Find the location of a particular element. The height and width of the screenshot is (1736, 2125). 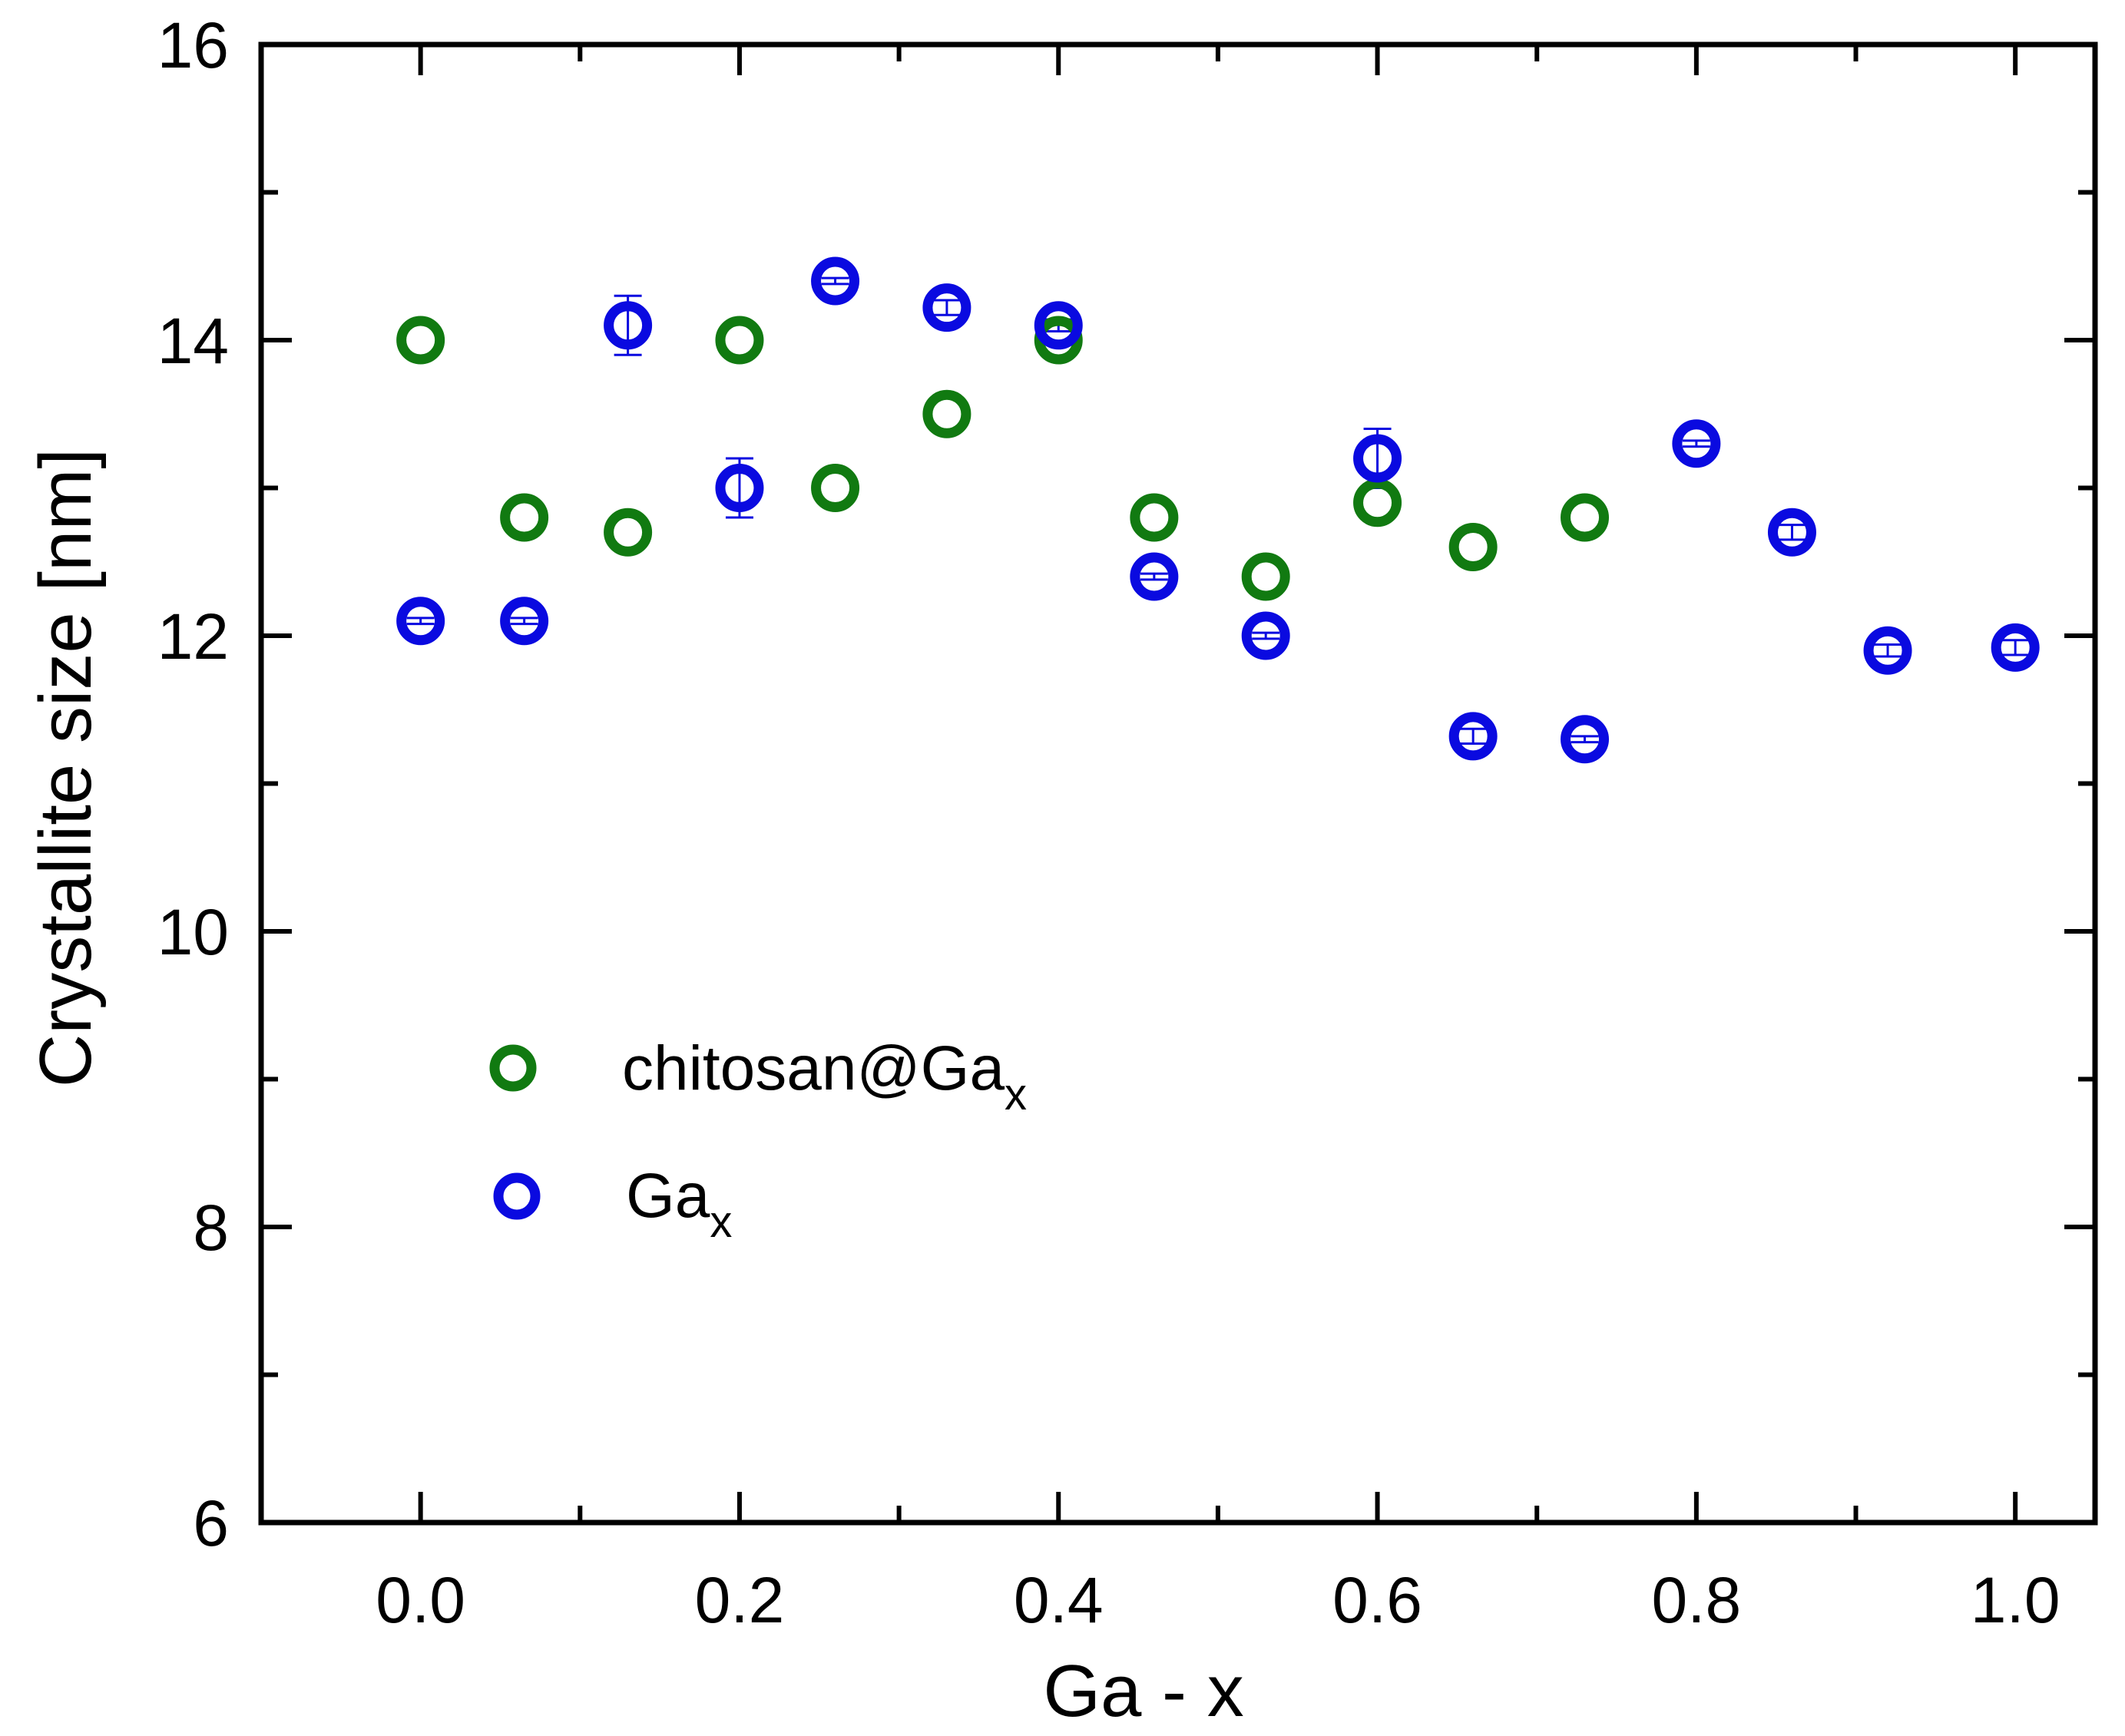

legend-label-chitosan-subscript: x is located at coordinates (1016, 1094).